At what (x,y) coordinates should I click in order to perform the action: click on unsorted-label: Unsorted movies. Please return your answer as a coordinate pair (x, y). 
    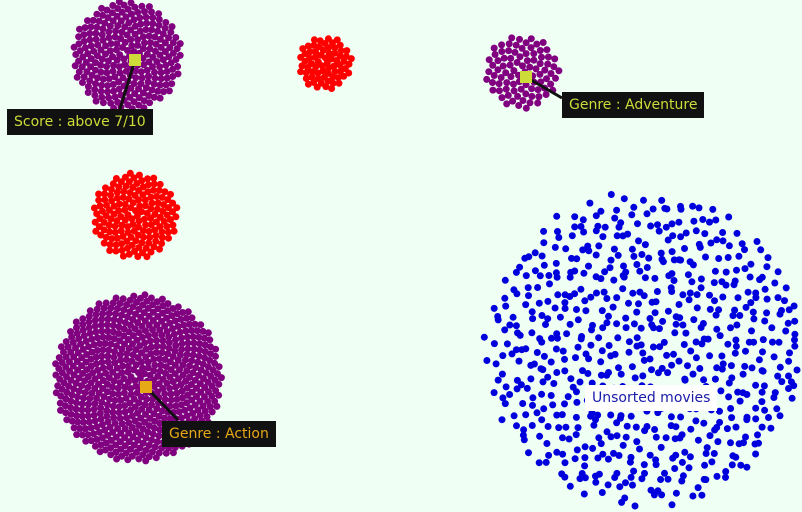
    Looking at the image, I should click on (651, 398).